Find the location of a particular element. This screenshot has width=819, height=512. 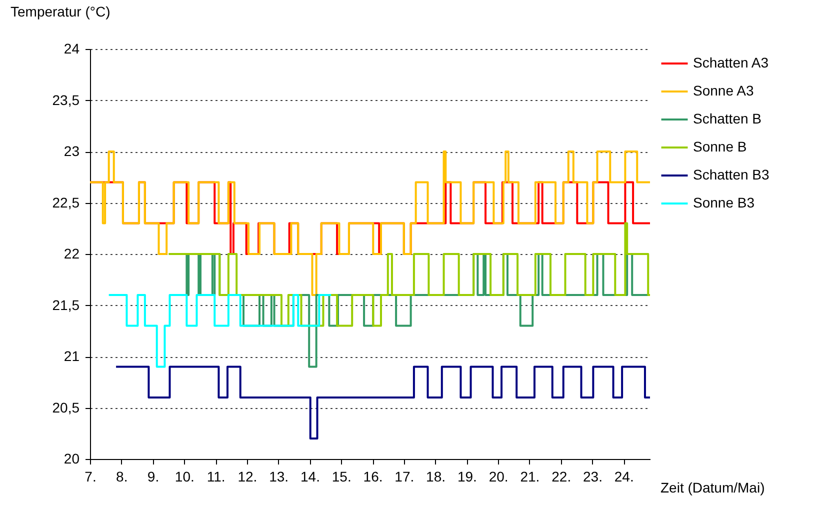

x-tick-label: 23. is located at coordinates (592, 476).